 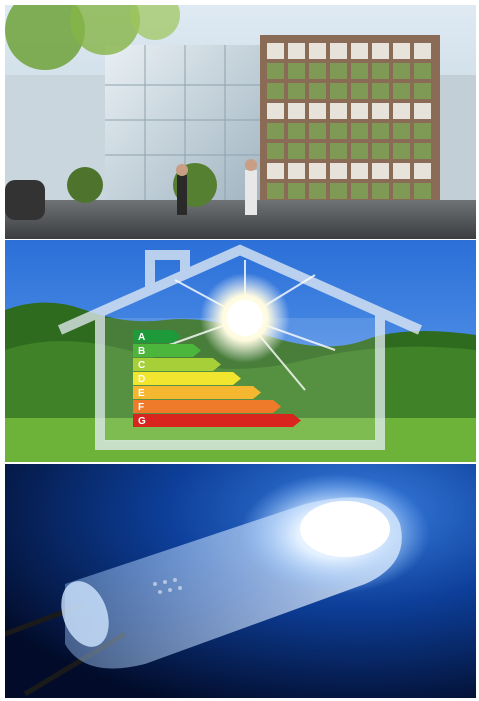 I want to click on energy-bar-label: B, so click(x=141, y=351).